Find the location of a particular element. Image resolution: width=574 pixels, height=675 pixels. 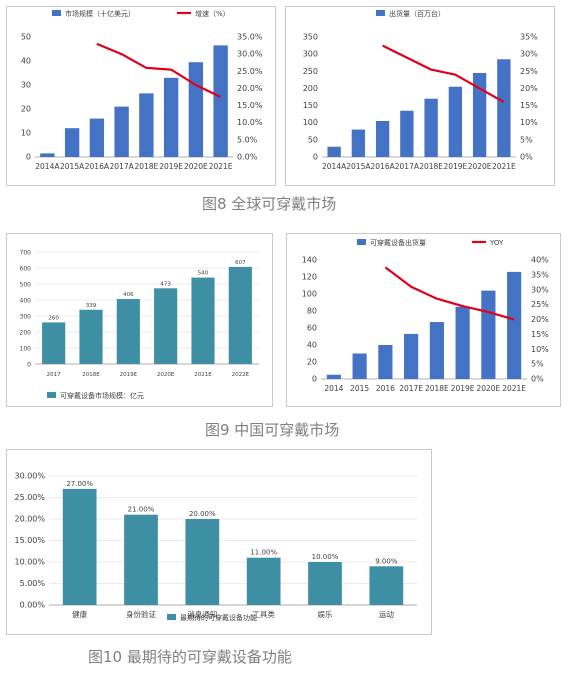

bar-value-label: 540 is located at coordinates (203, 274).